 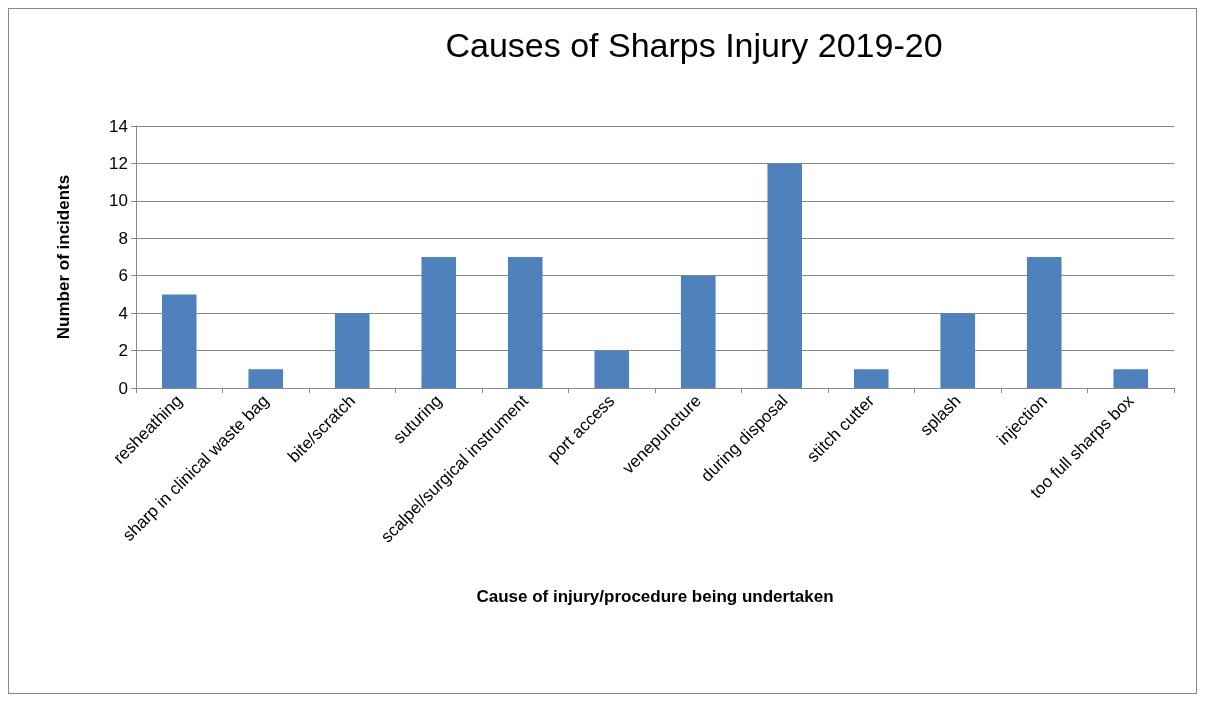 What do you see at coordinates (123, 351) in the screenshot?
I see `y-tick-label: 2` at bounding box center [123, 351].